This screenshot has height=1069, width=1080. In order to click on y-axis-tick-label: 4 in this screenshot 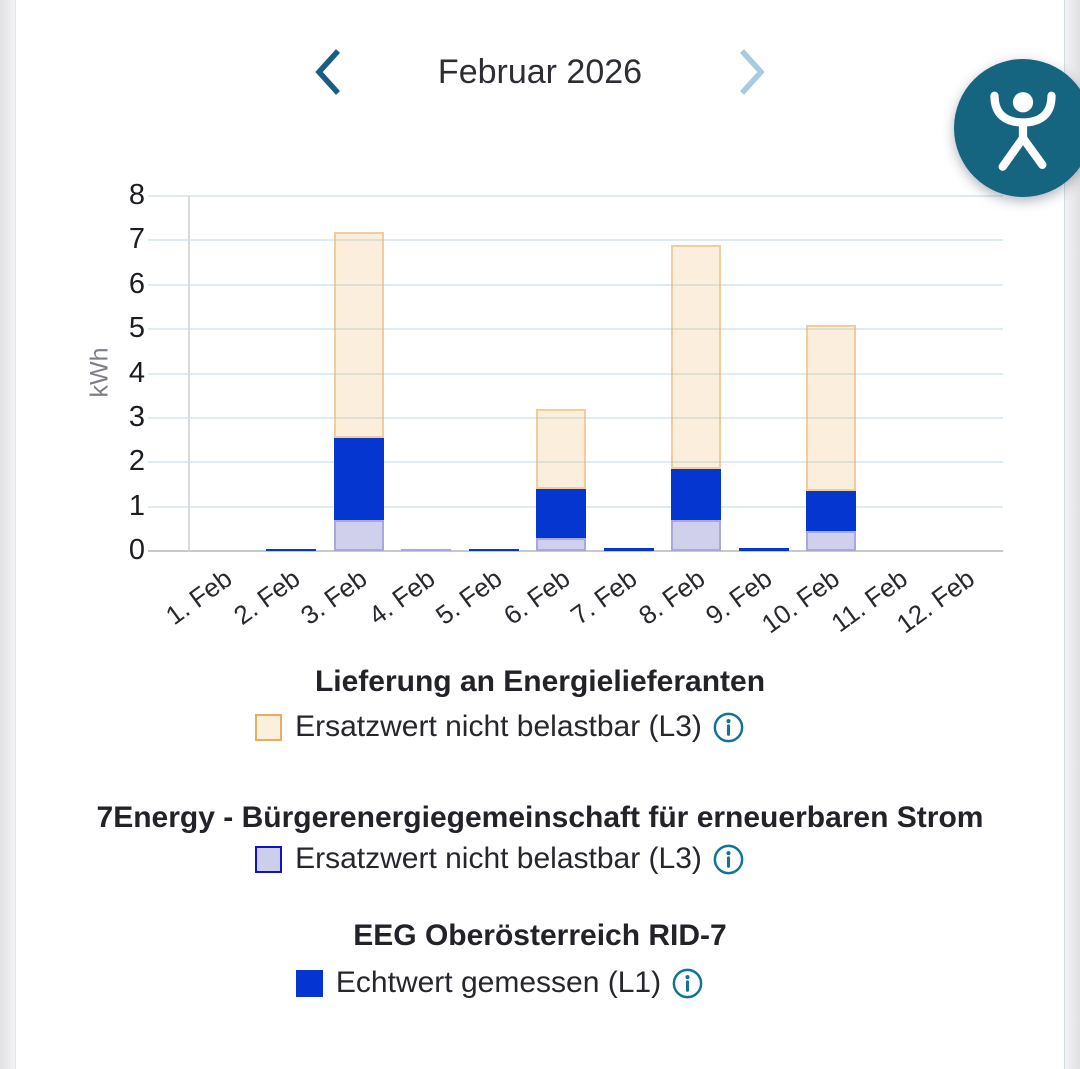, I will do `click(136, 372)`.